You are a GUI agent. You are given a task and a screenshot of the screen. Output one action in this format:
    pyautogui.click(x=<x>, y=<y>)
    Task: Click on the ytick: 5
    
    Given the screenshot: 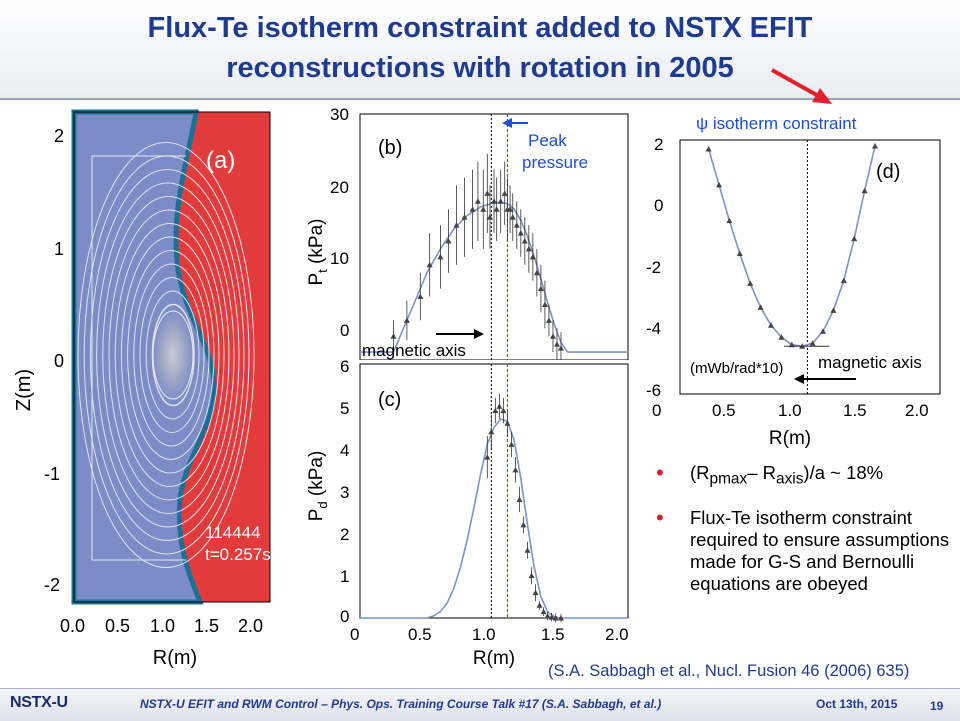 What is the action you would take?
    pyautogui.click(x=344, y=408)
    